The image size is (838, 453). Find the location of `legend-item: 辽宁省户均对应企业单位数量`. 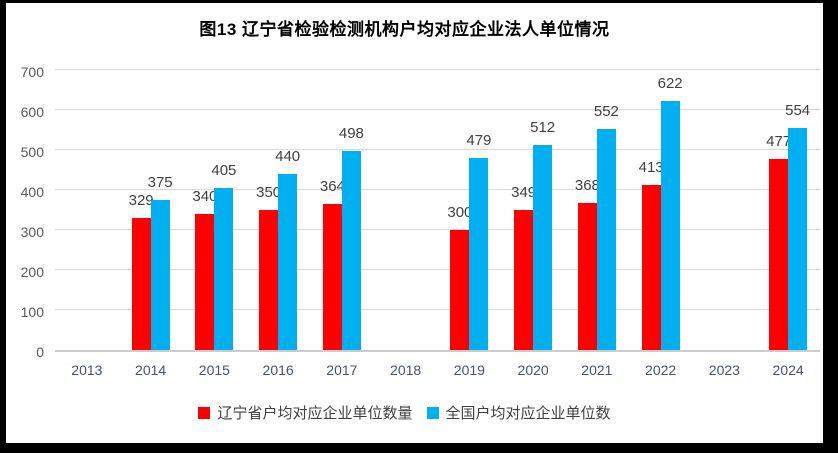

legend-item: 辽宁省户均对应企业单位数量 is located at coordinates (305, 412).